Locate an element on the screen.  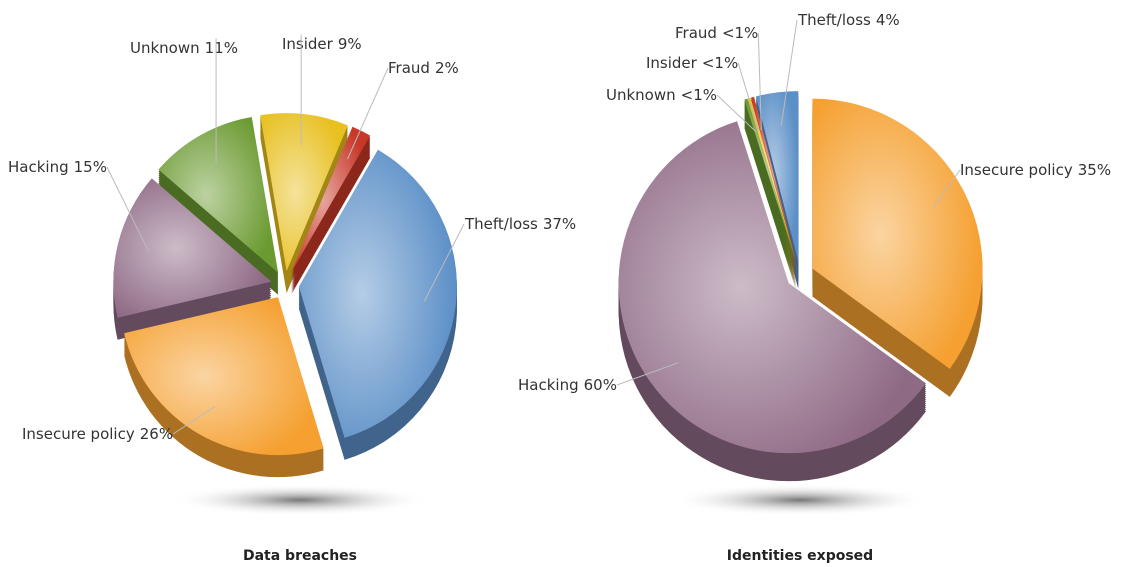
slice-label: Insecure policy 26% is located at coordinates (97, 434).